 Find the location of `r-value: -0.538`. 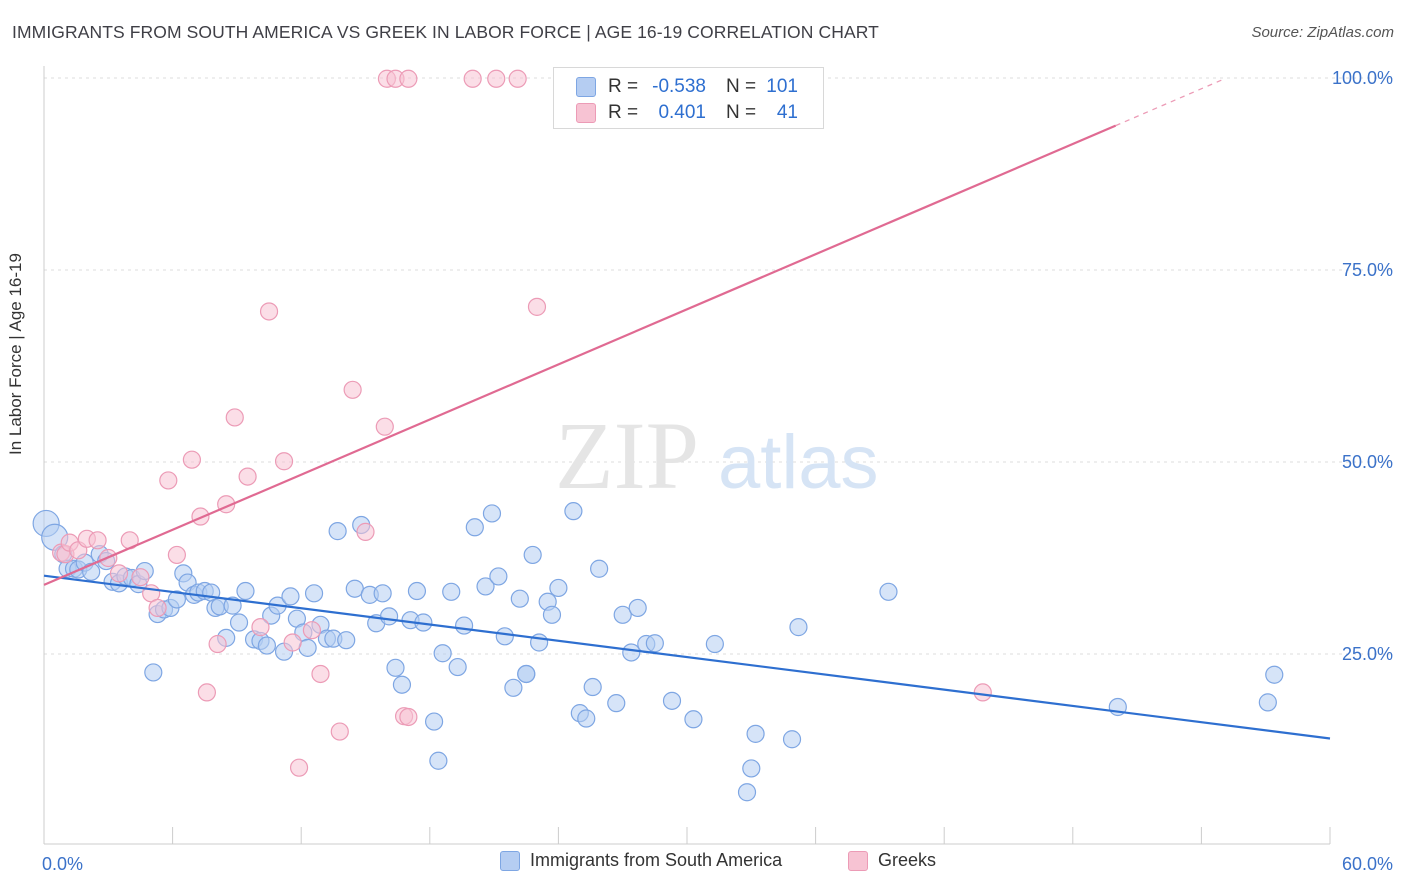

r-value: -0.538 is located at coordinates (679, 86).